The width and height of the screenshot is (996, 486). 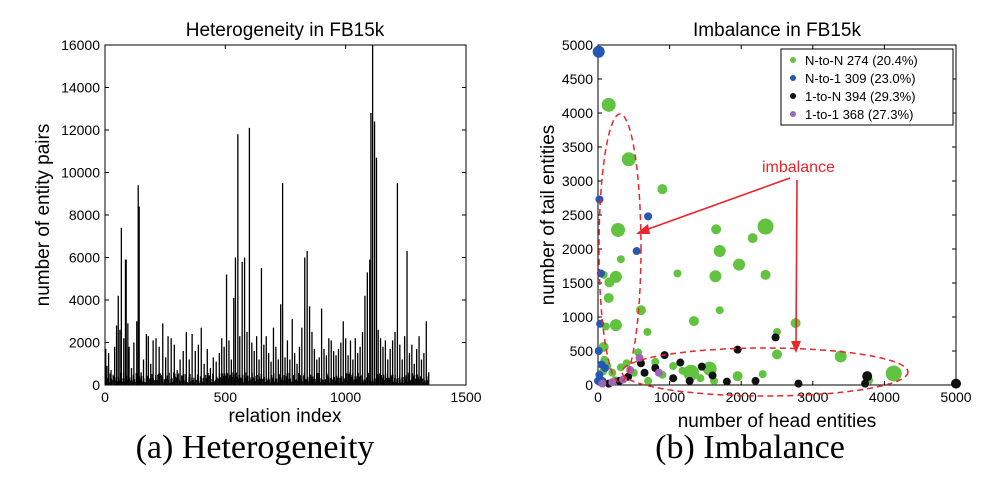 What do you see at coordinates (84, 258) in the screenshot?
I see `y-tick-label: 6000` at bounding box center [84, 258].